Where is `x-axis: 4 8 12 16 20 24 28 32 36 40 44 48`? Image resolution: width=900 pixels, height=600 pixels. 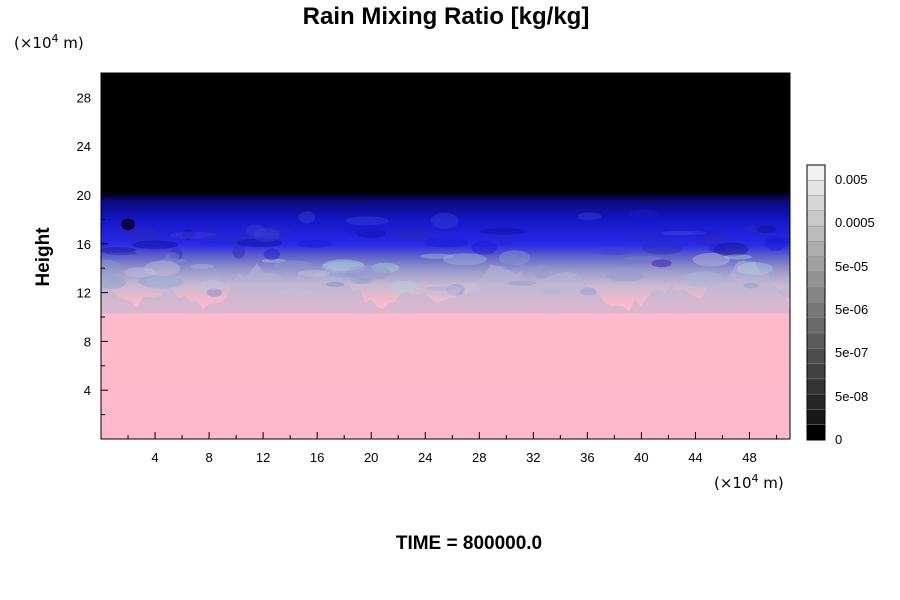
x-axis: 4 8 12 16 20 24 28 32 36 40 44 48 is located at coordinates (452, 448).